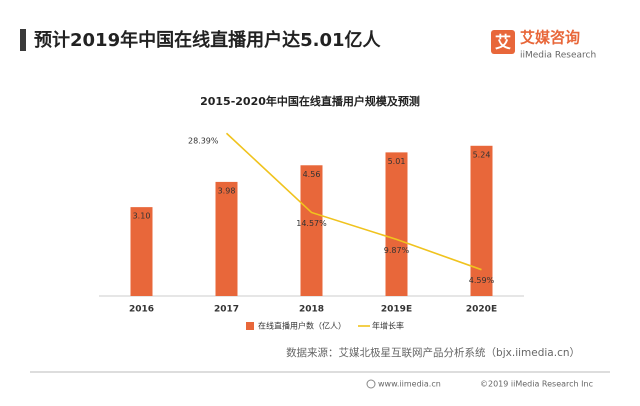 The width and height of the screenshot is (640, 406). Describe the element at coordinates (141, 310) in the screenshot. I see `x-tick-label: 2016` at that location.